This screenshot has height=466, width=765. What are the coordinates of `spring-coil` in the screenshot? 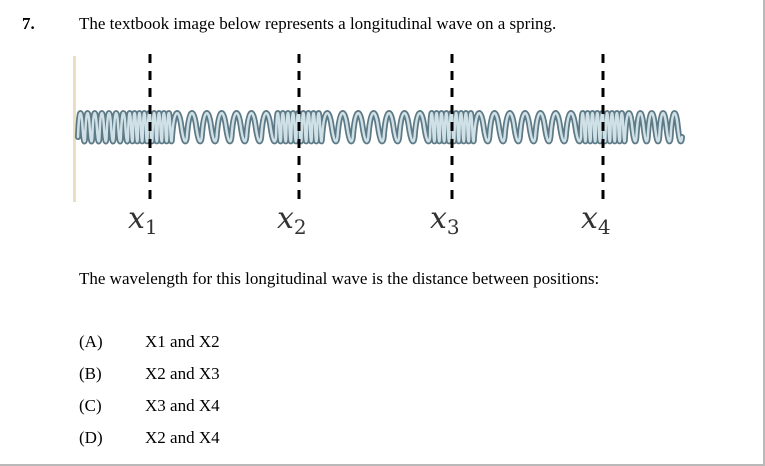 It's located at (380, 127).